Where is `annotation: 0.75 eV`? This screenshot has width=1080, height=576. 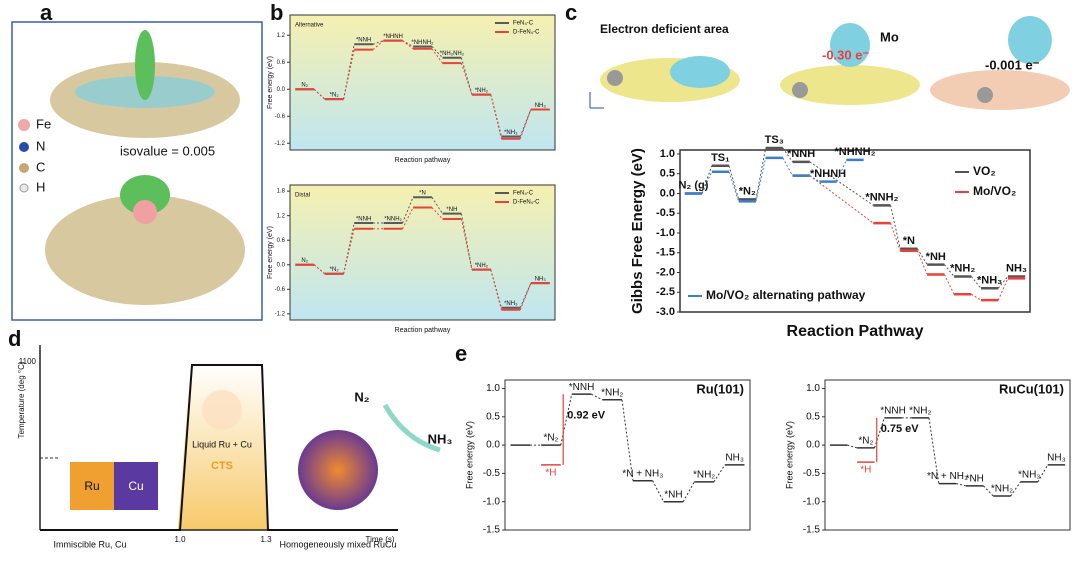
annotation: 0.75 eV is located at coordinates (900, 429).